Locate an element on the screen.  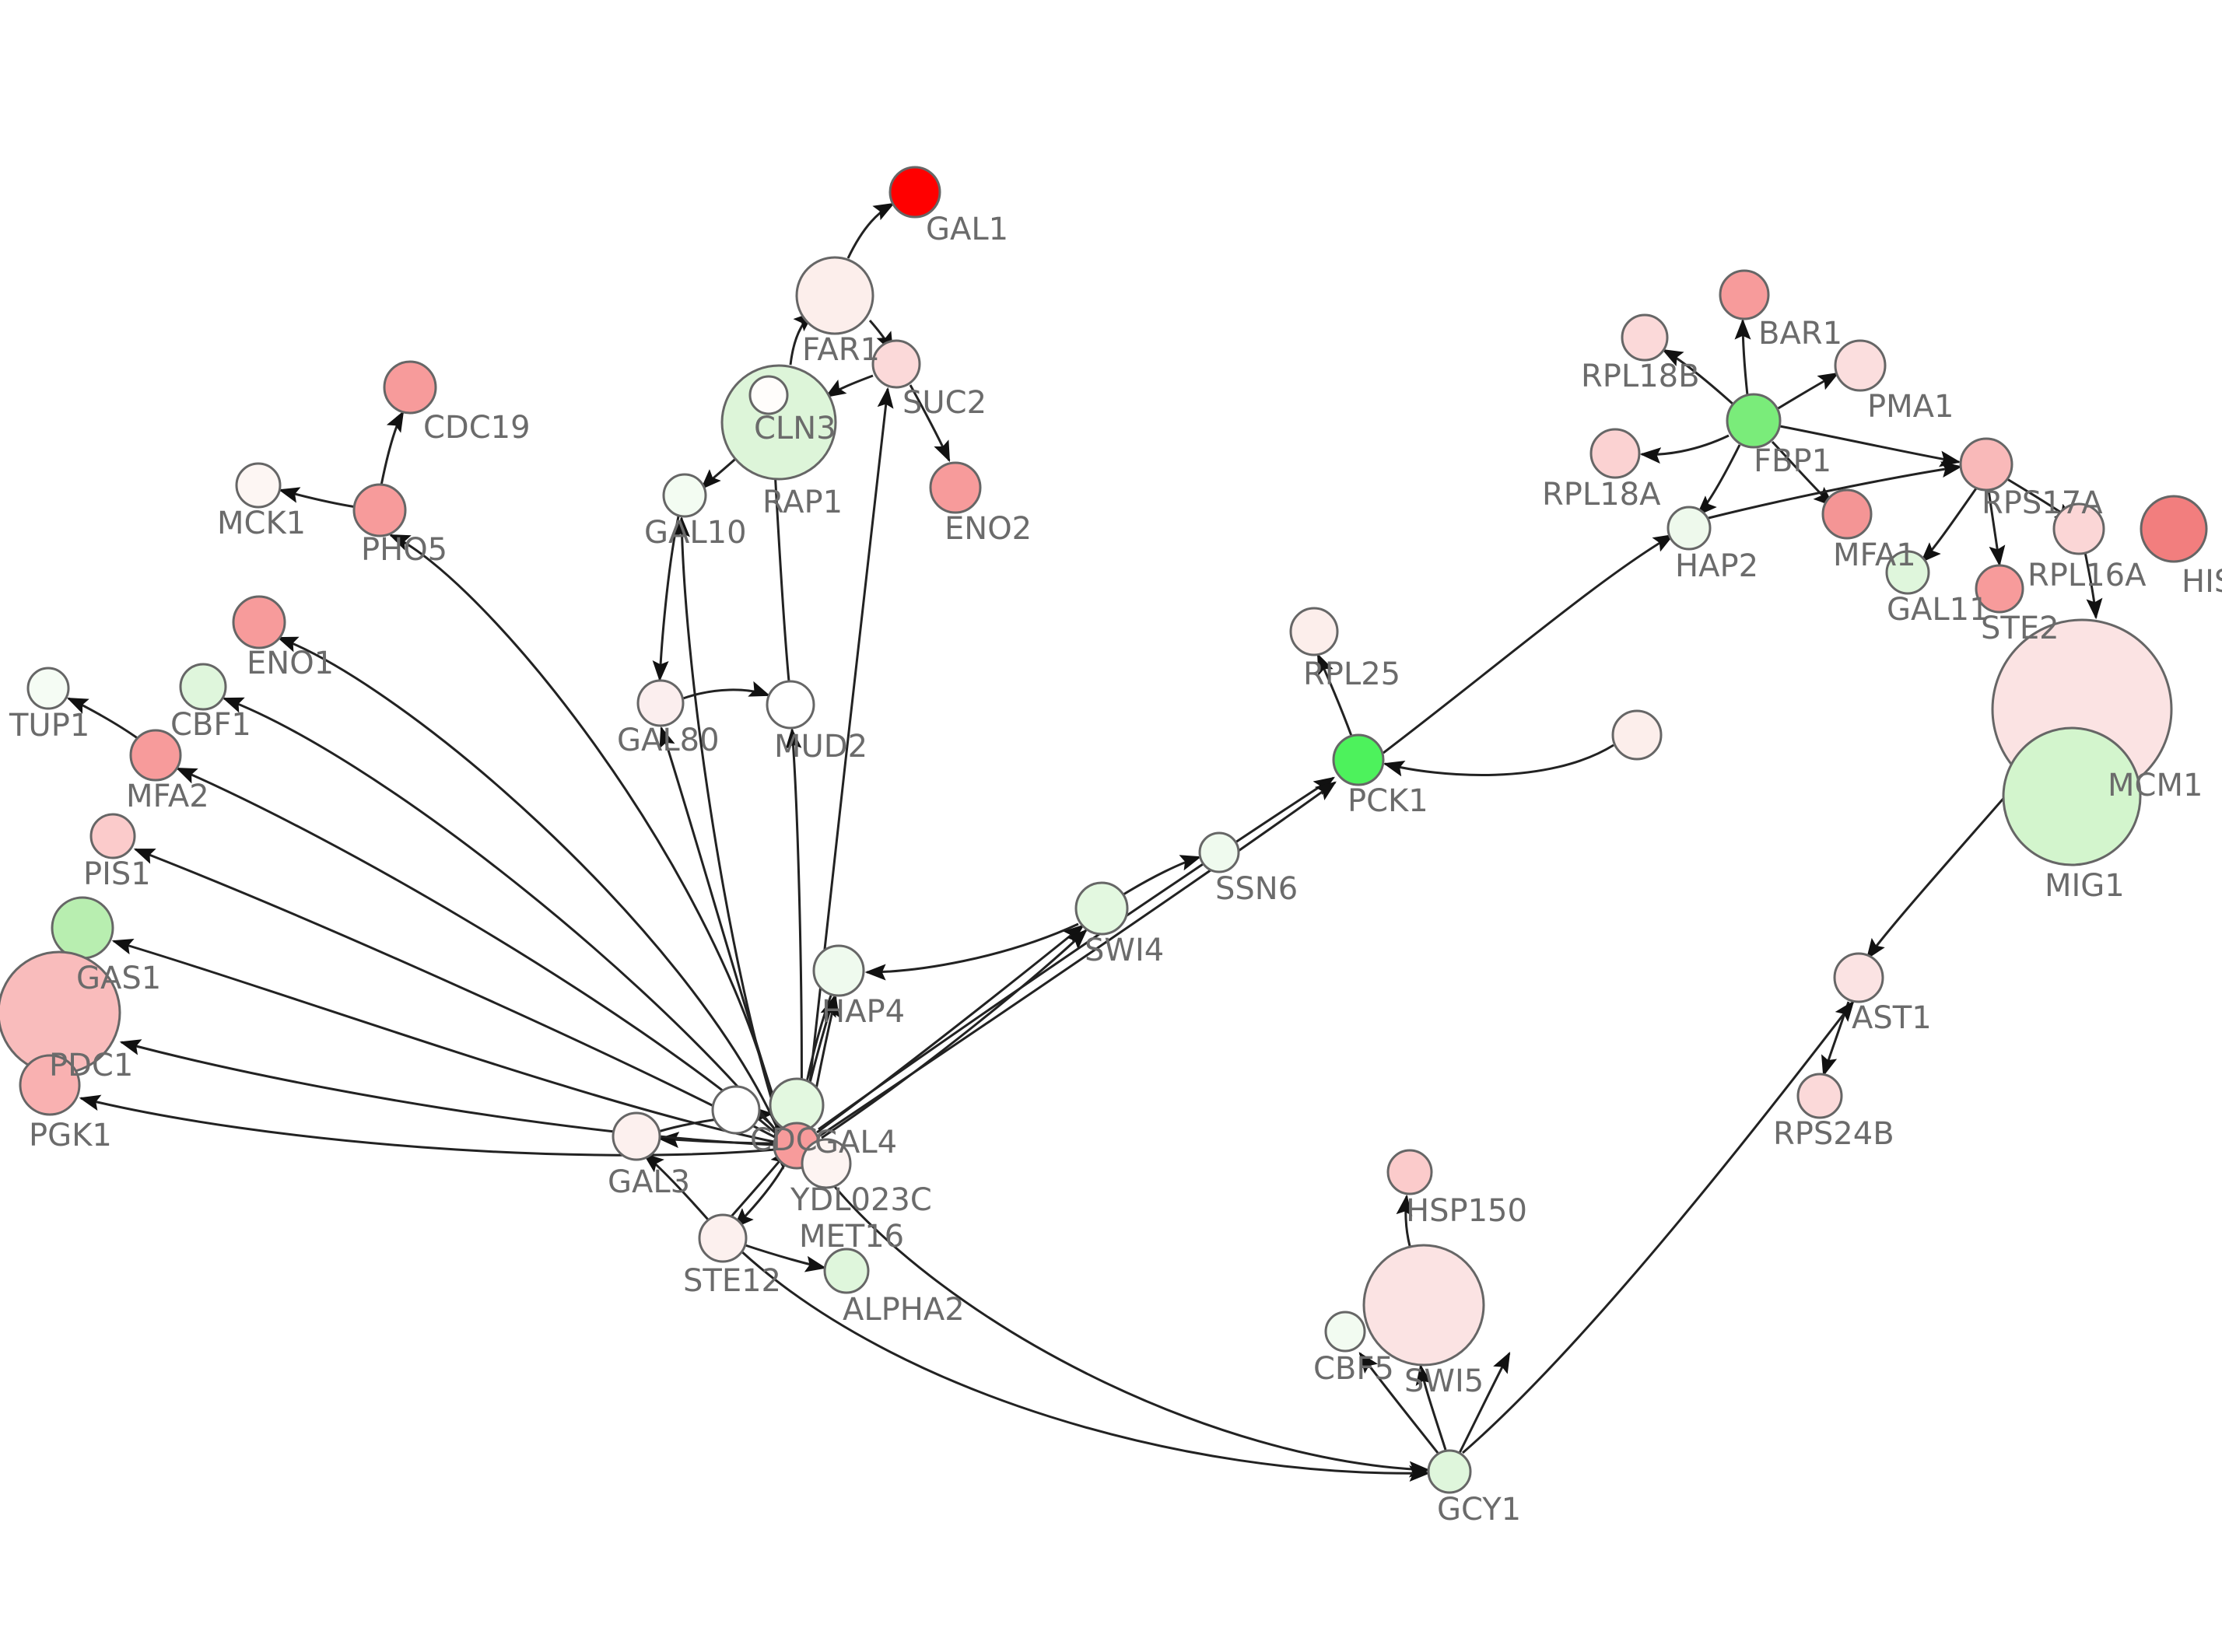
node-rpl18a is located at coordinates (1615, 454).